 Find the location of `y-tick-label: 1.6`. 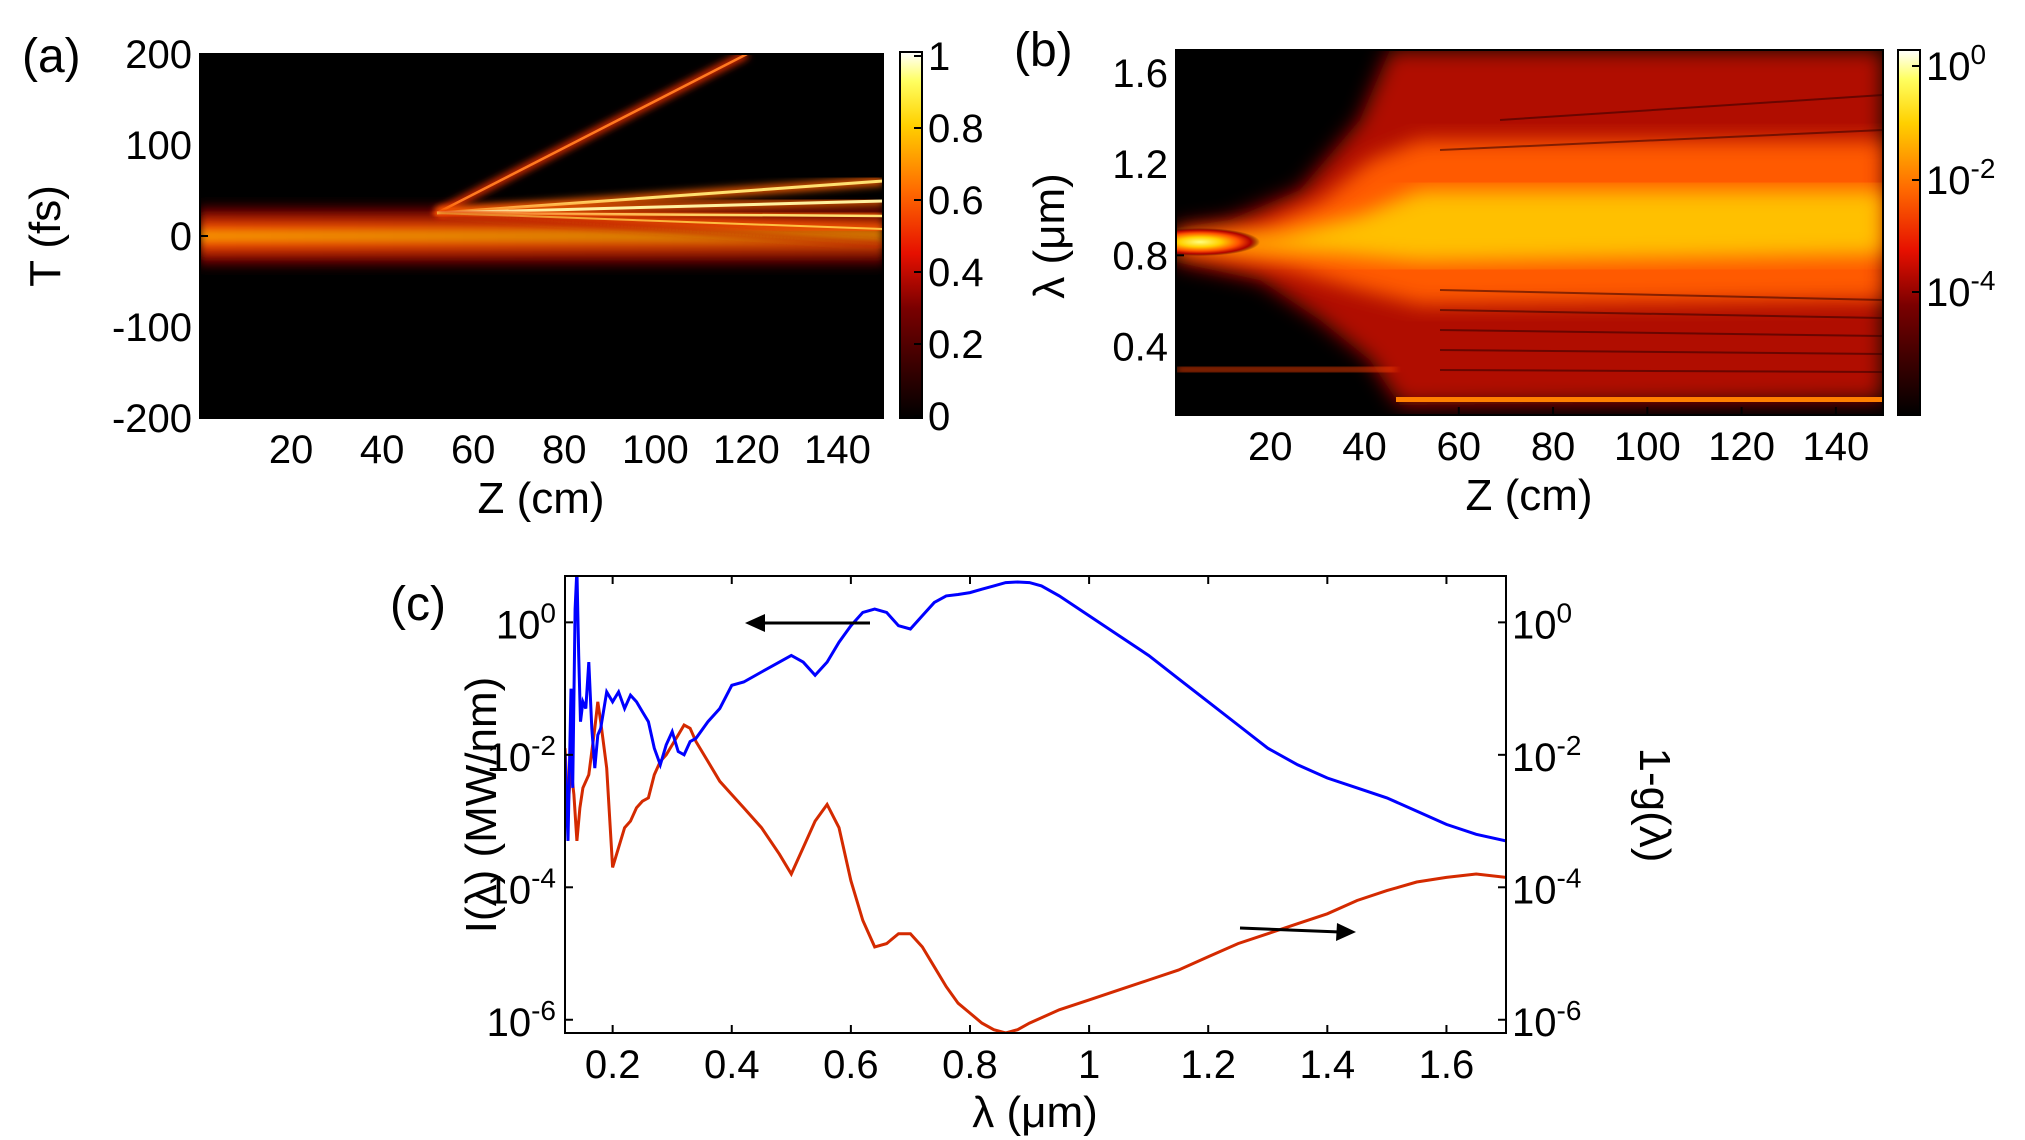

y-tick-label: 1.6 is located at coordinates (1140, 74).